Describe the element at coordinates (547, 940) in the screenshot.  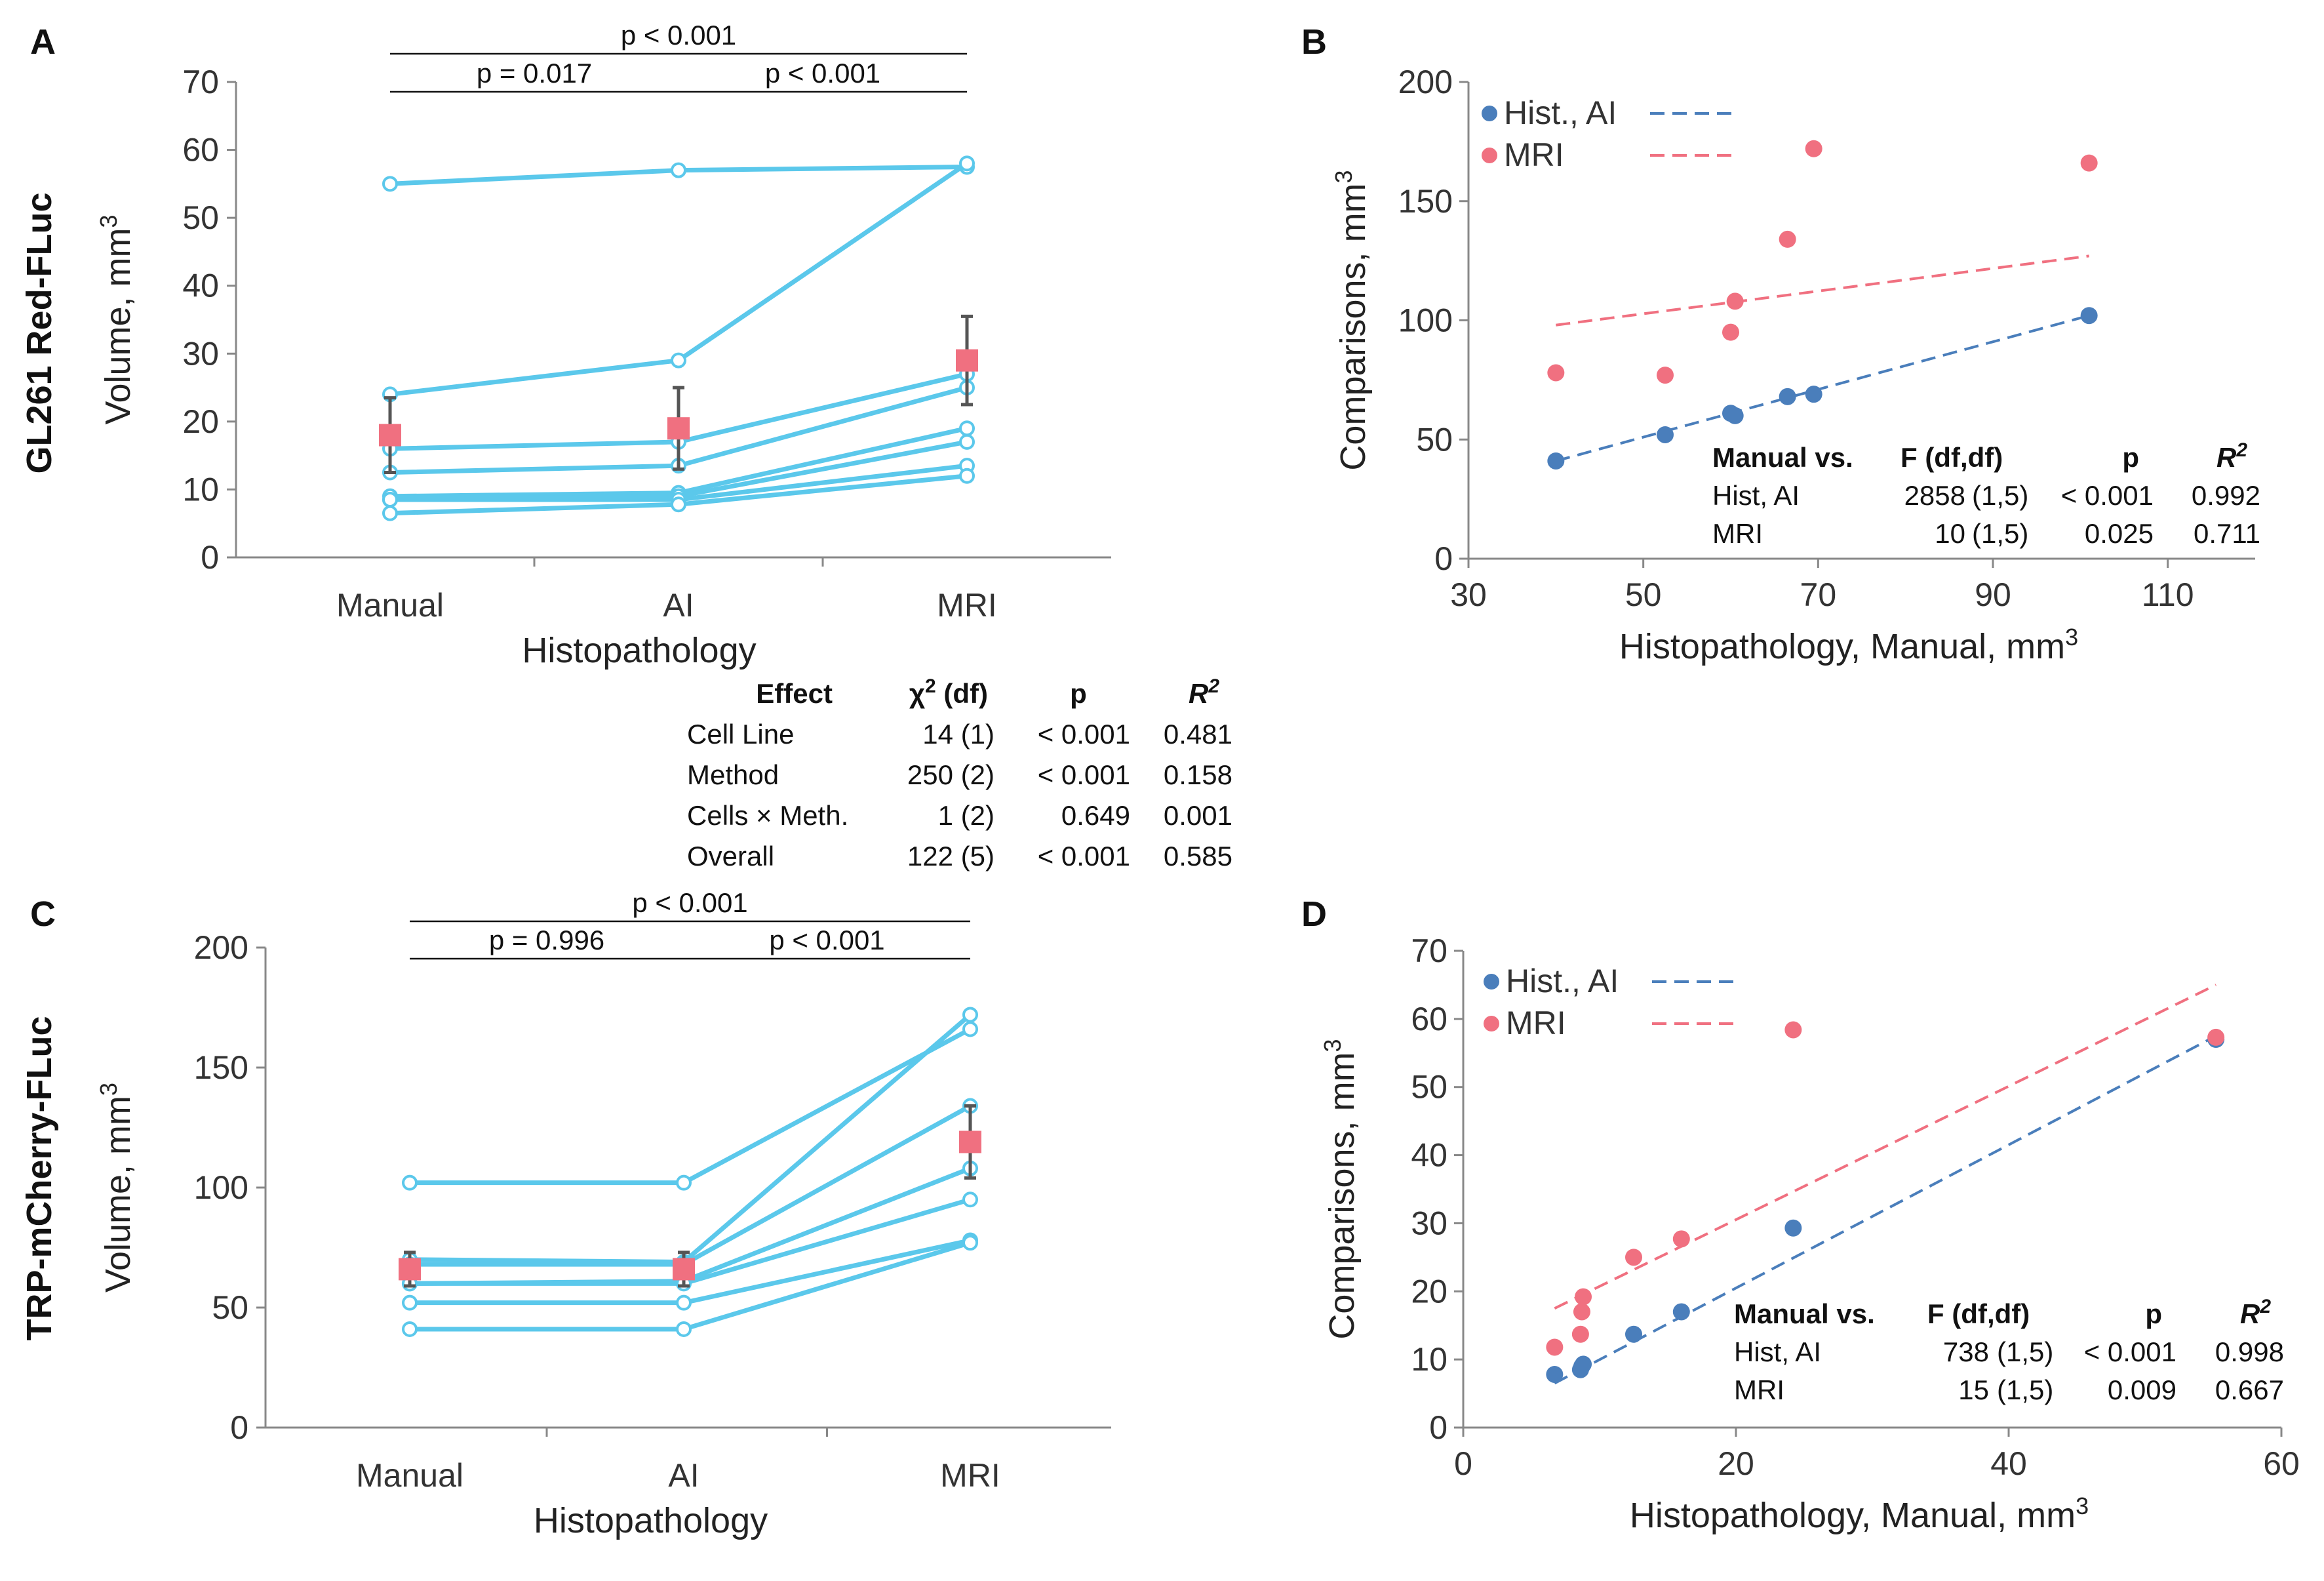
I see `comparison-label: p = 0.996` at that location.